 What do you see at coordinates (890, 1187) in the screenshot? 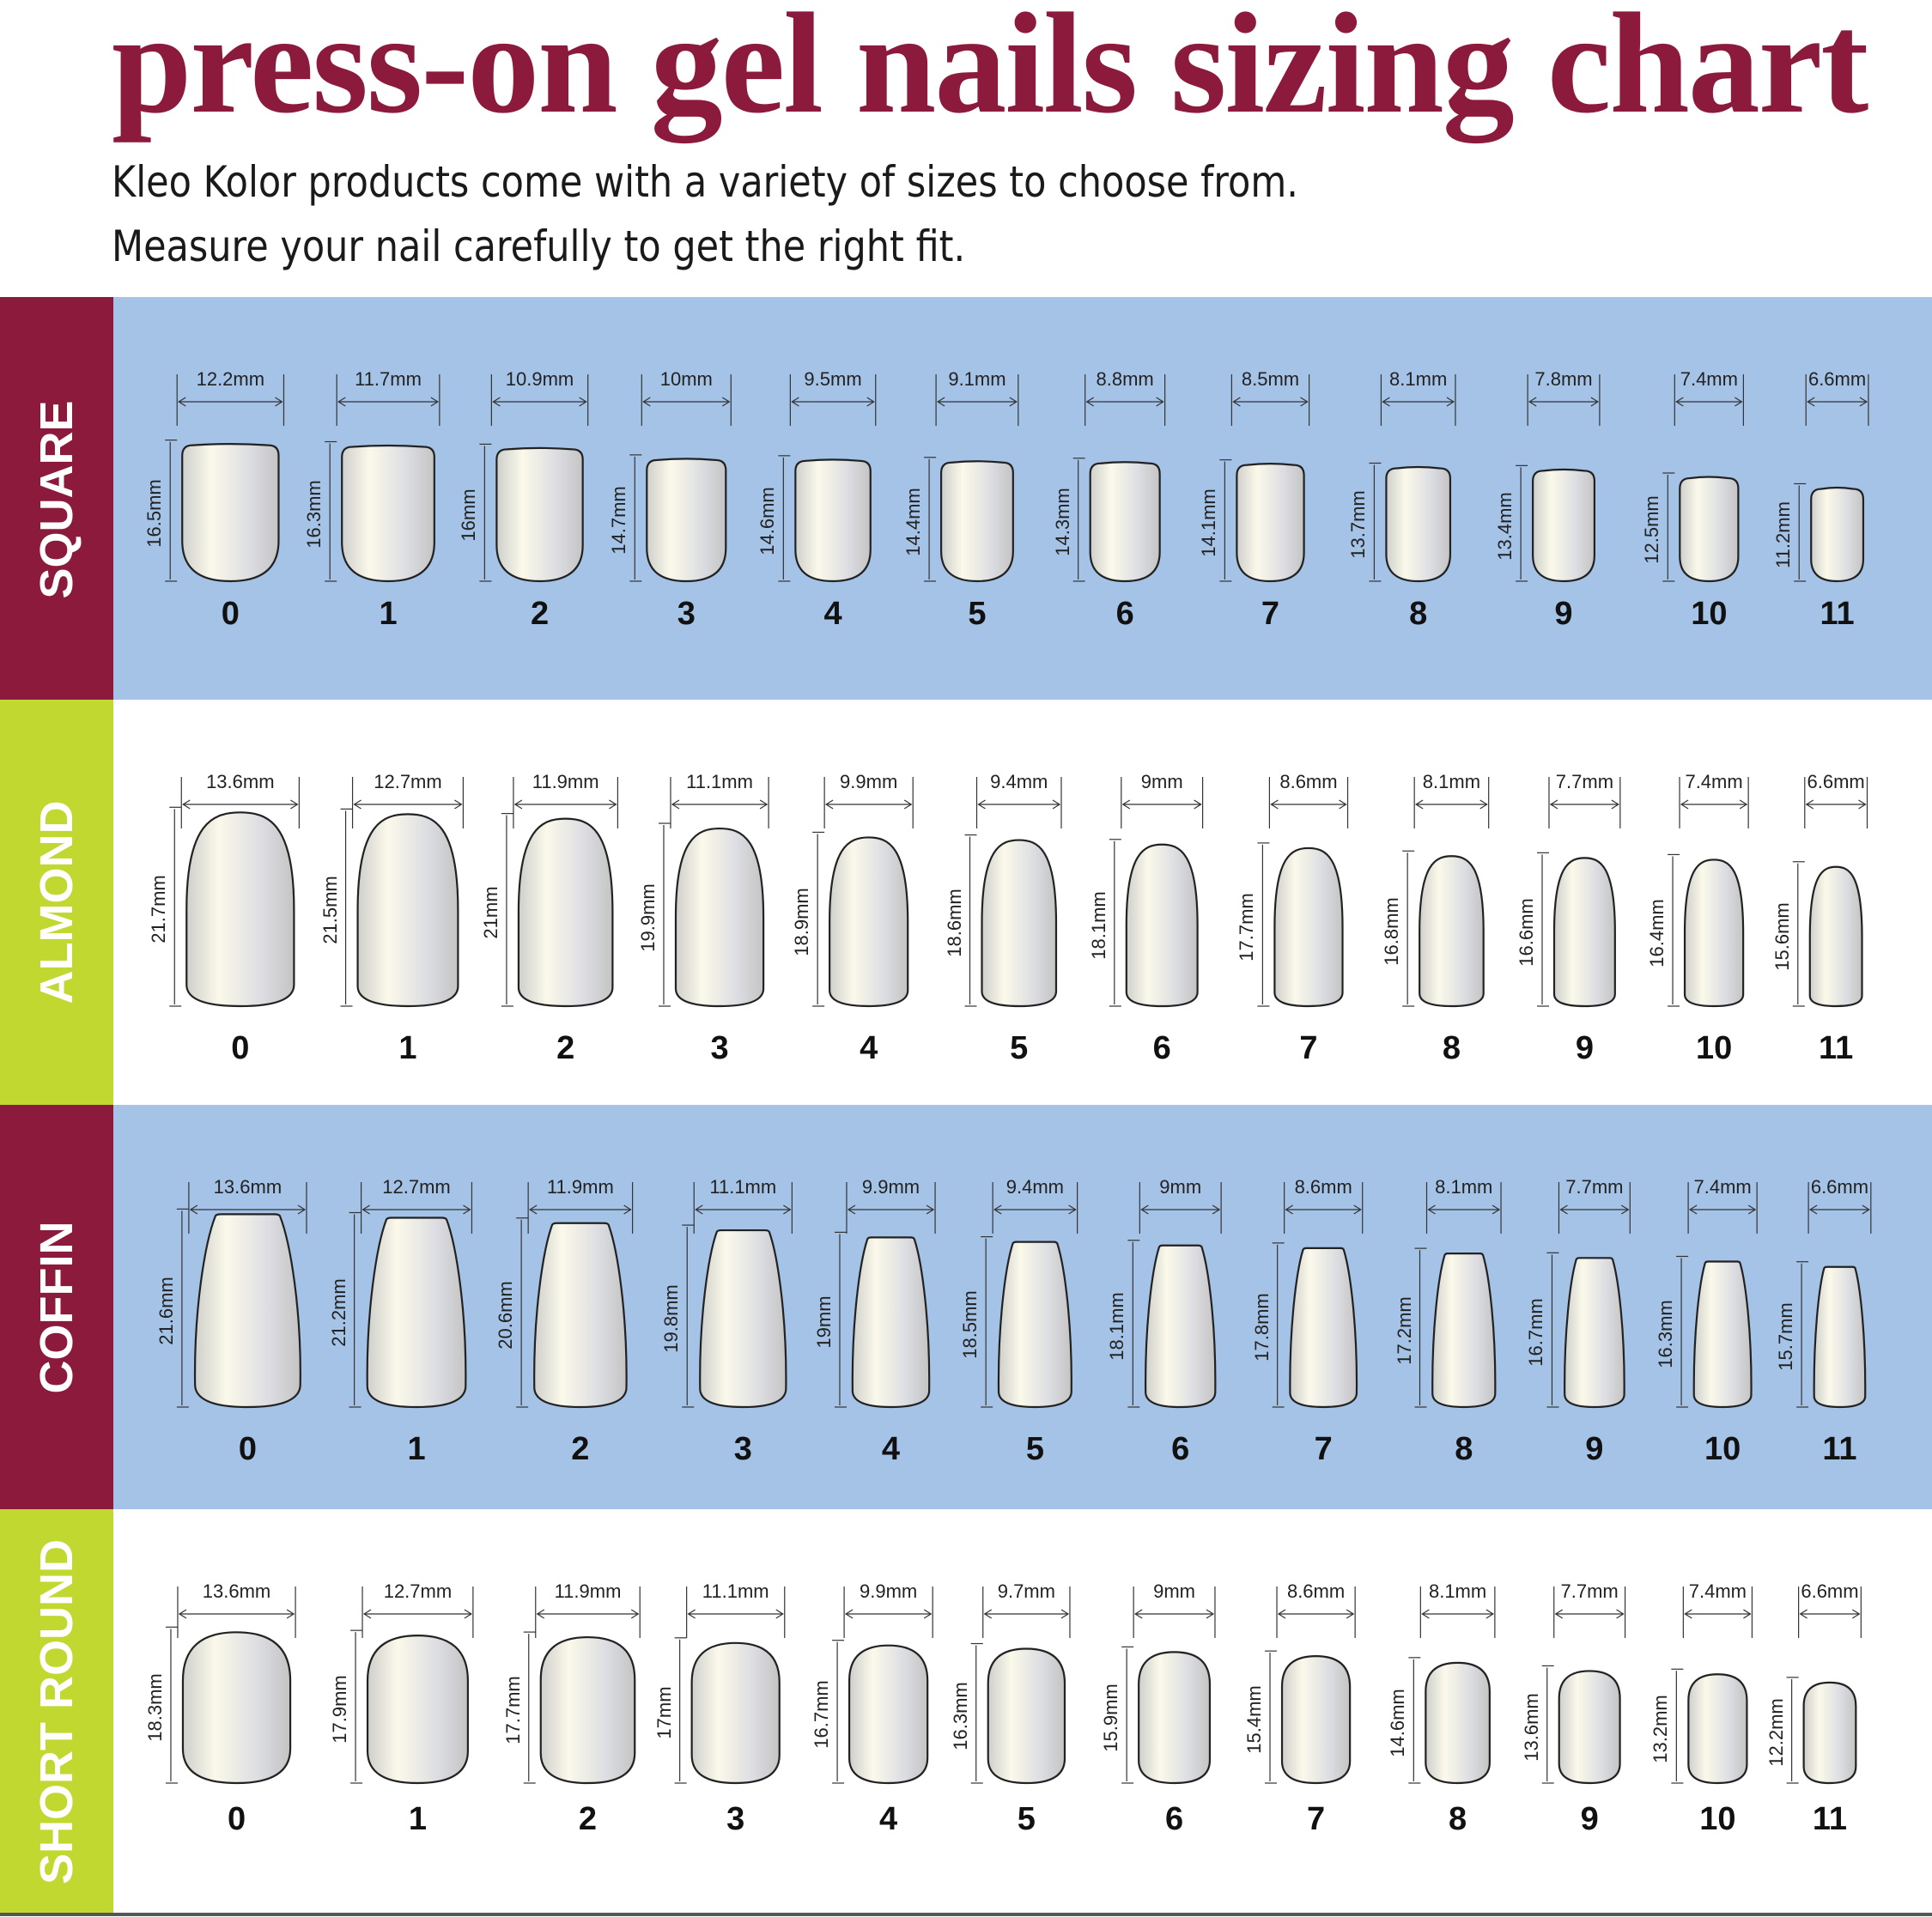
I see `width-label: 9.9mm` at bounding box center [890, 1187].